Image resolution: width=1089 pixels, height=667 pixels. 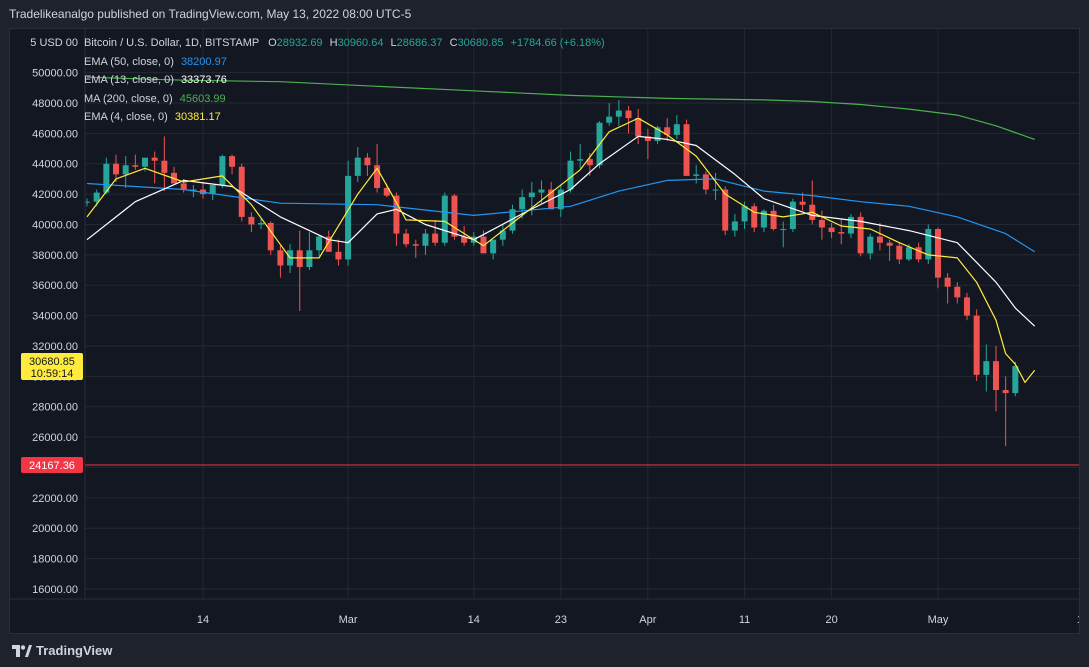 What do you see at coordinates (55, 529) in the screenshot?
I see `price-tick-label: 20000.00` at bounding box center [55, 529].